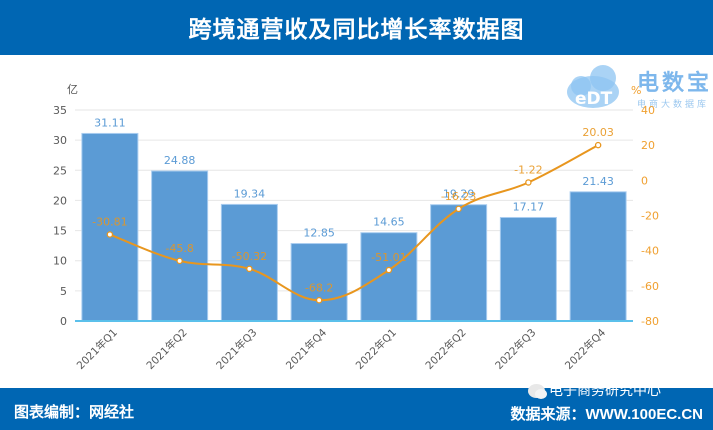 Image resolution: width=713 pixels, height=430 pixels. I want to click on left-axis-tick: 20, so click(60, 200).